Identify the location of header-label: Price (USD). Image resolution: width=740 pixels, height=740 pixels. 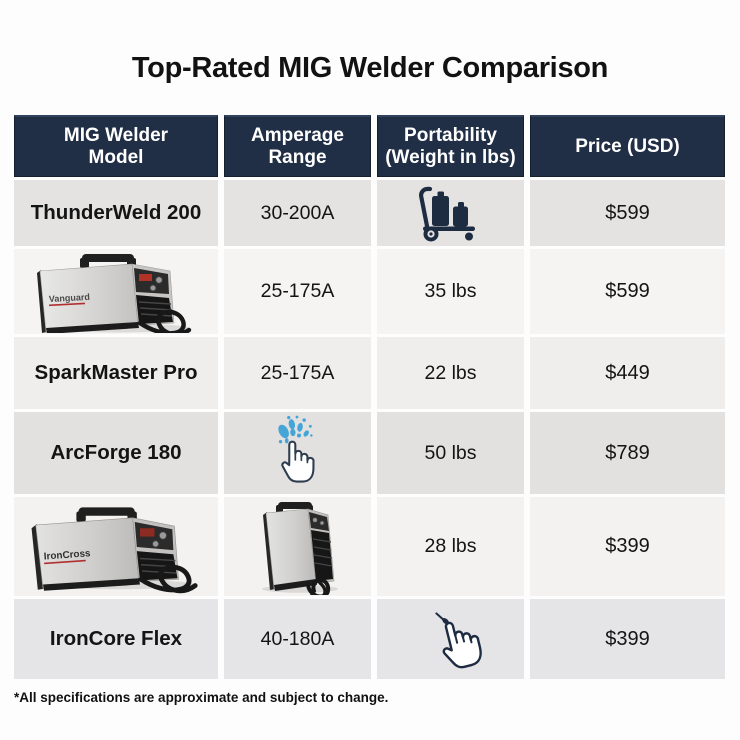
(627, 146).